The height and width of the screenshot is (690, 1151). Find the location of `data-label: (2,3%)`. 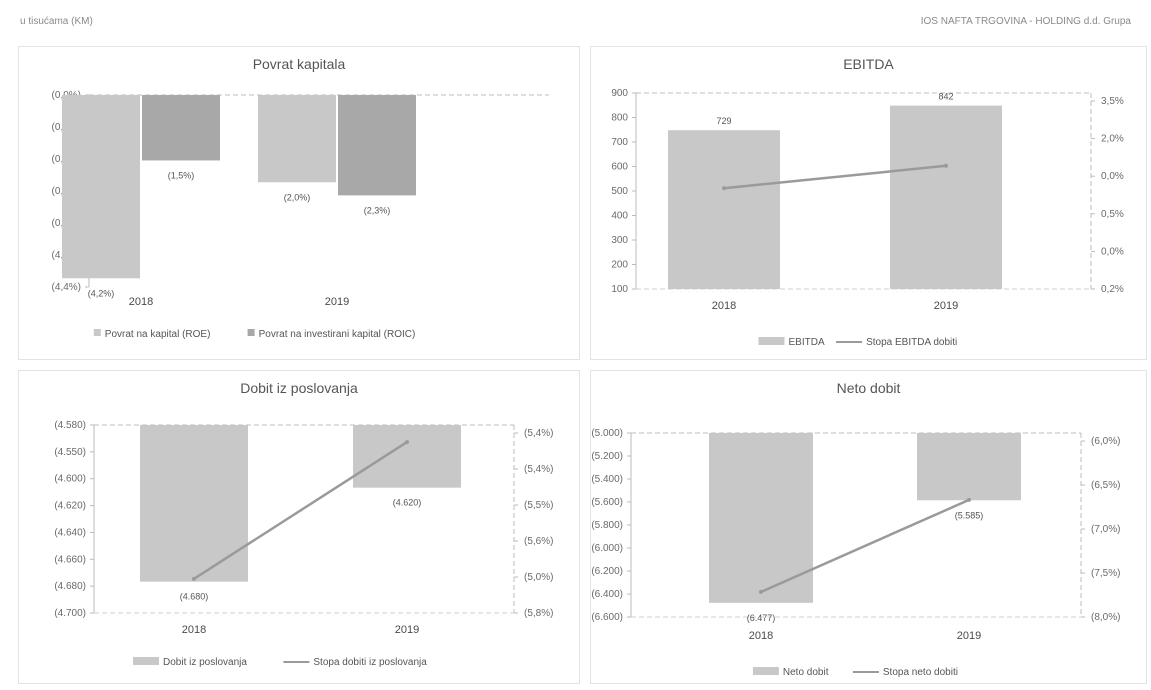

data-label: (2,3%) is located at coordinates (377, 210).